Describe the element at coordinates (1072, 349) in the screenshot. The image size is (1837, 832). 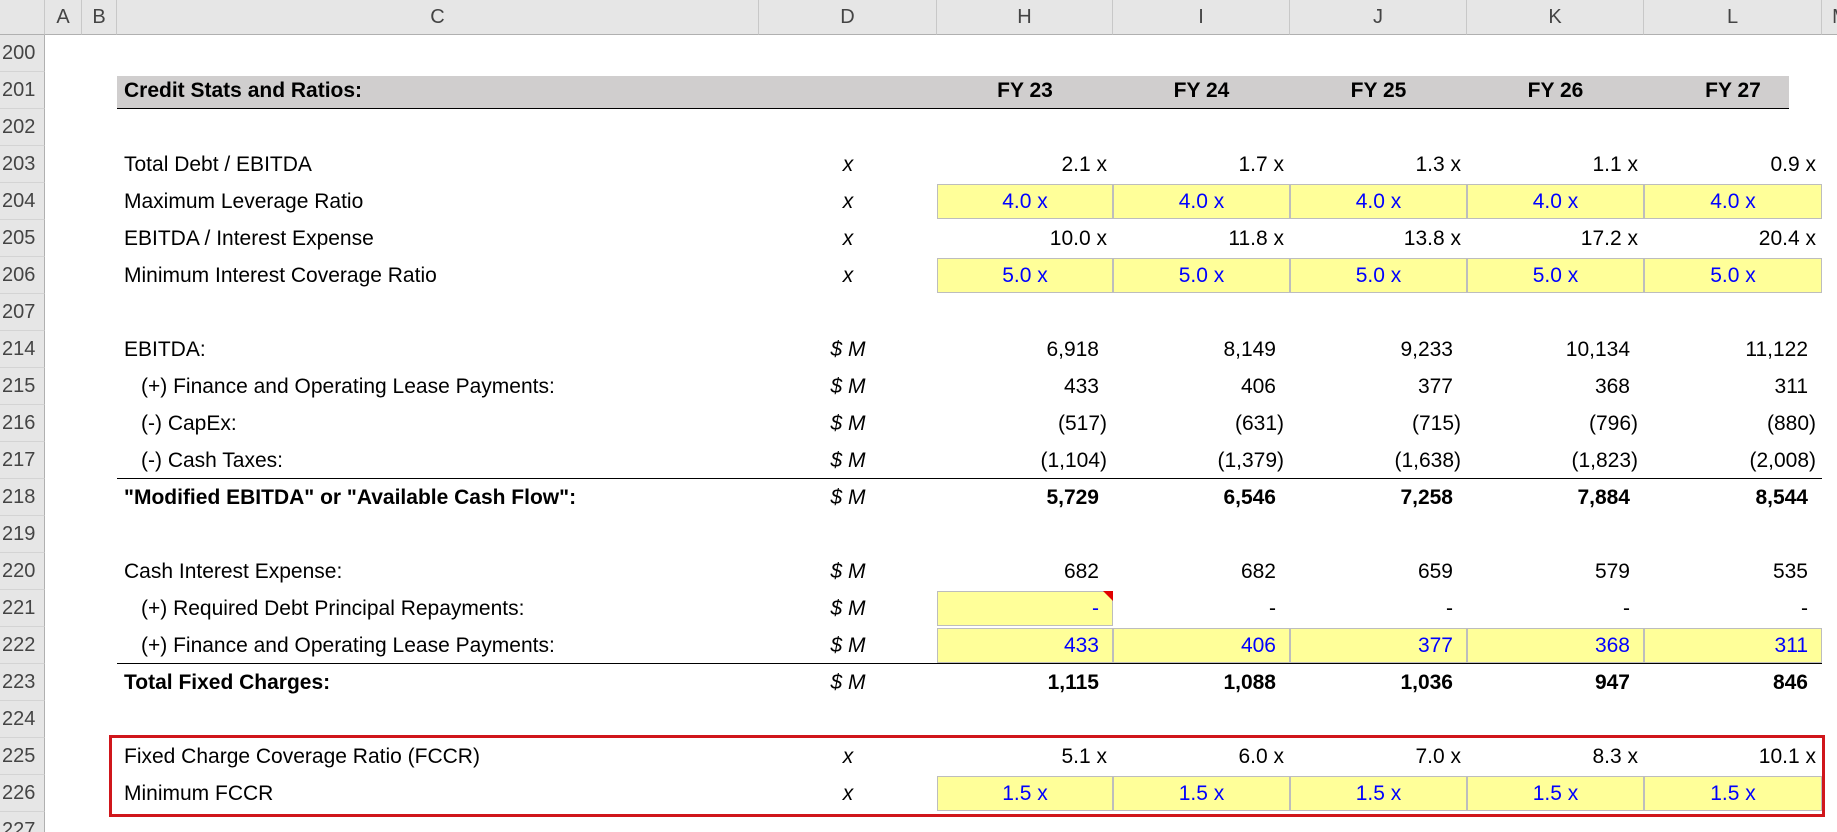
I see `cell-value: 6,918` at that location.